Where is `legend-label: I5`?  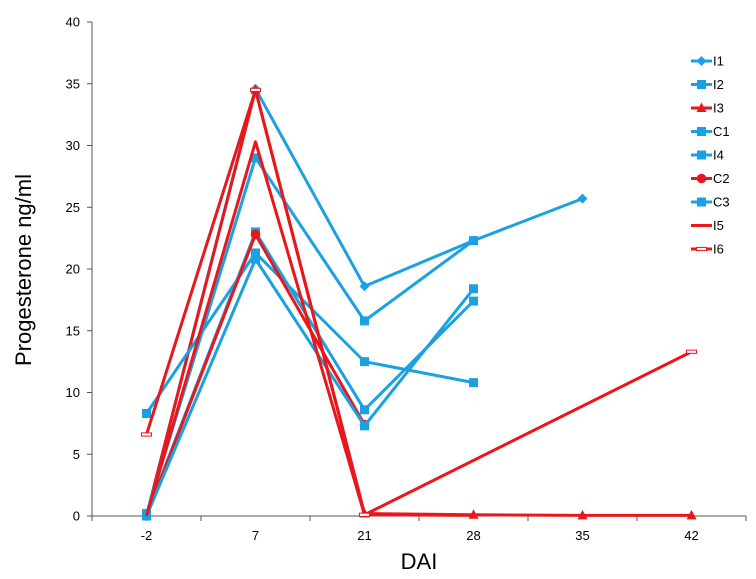
legend-label: I5 is located at coordinates (718, 225).